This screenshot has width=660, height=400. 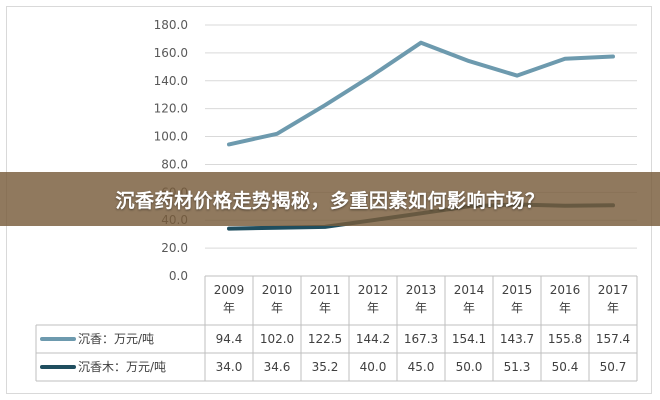 What do you see at coordinates (174, 164) in the screenshot?
I see `y-tick-label: 80.0` at bounding box center [174, 164].